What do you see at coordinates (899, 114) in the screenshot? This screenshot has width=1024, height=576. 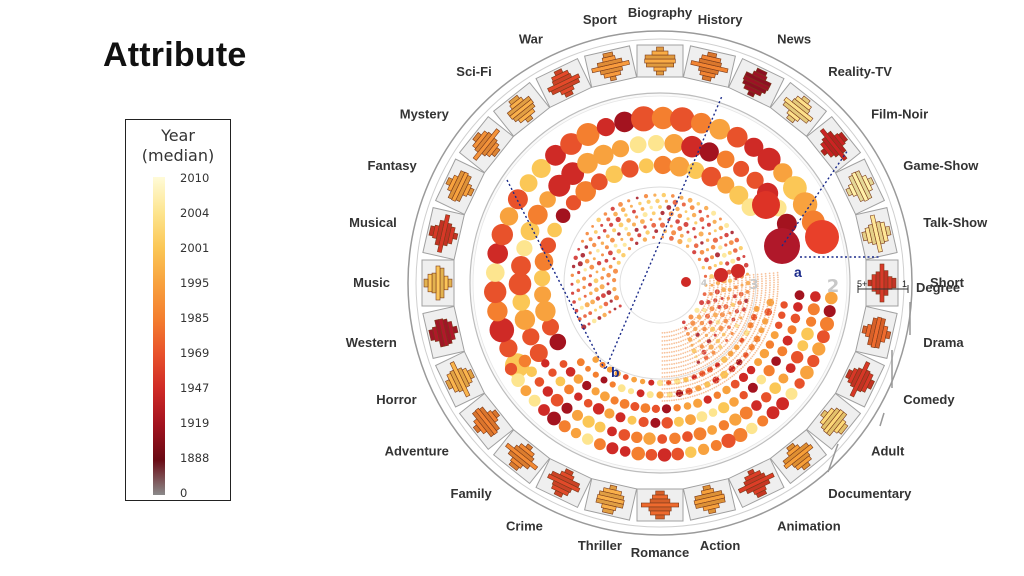 I see `genre-label-film-noir: Film-Noir` at bounding box center [899, 114].